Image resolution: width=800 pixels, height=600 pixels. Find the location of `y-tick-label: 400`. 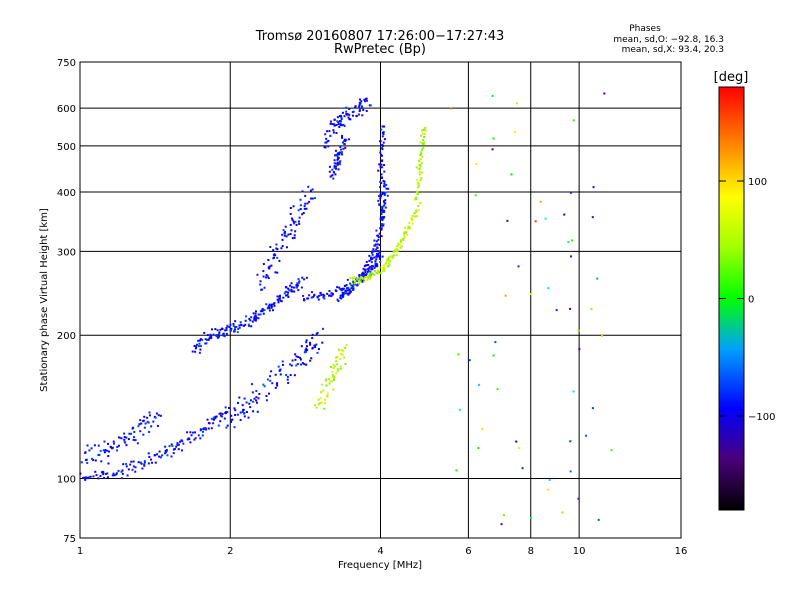

y-tick-label: 400 is located at coordinates (66, 193).